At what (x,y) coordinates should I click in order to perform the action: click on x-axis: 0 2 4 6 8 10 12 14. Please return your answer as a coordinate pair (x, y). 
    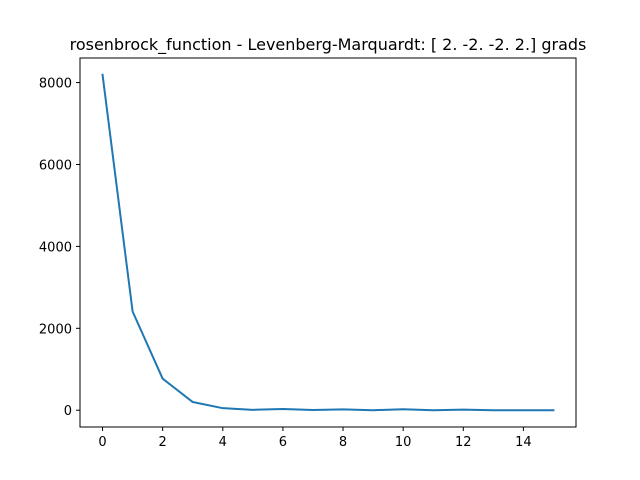
    Looking at the image, I should click on (315, 438).